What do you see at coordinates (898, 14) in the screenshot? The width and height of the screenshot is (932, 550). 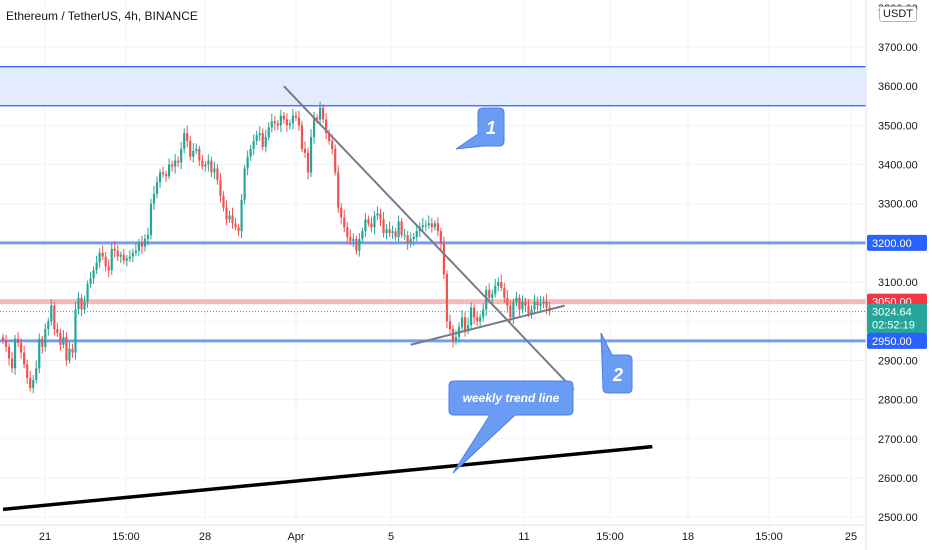 I see `currency-unit-button: USDT` at bounding box center [898, 14].